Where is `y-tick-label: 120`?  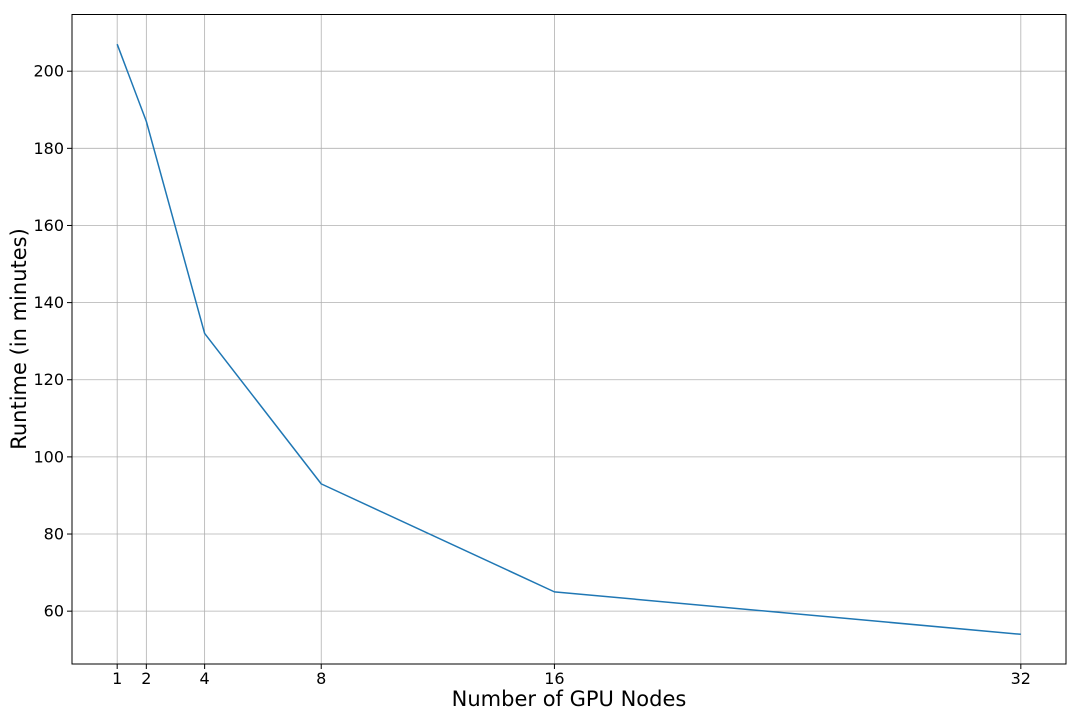
y-tick-label: 120 is located at coordinates (48, 379).